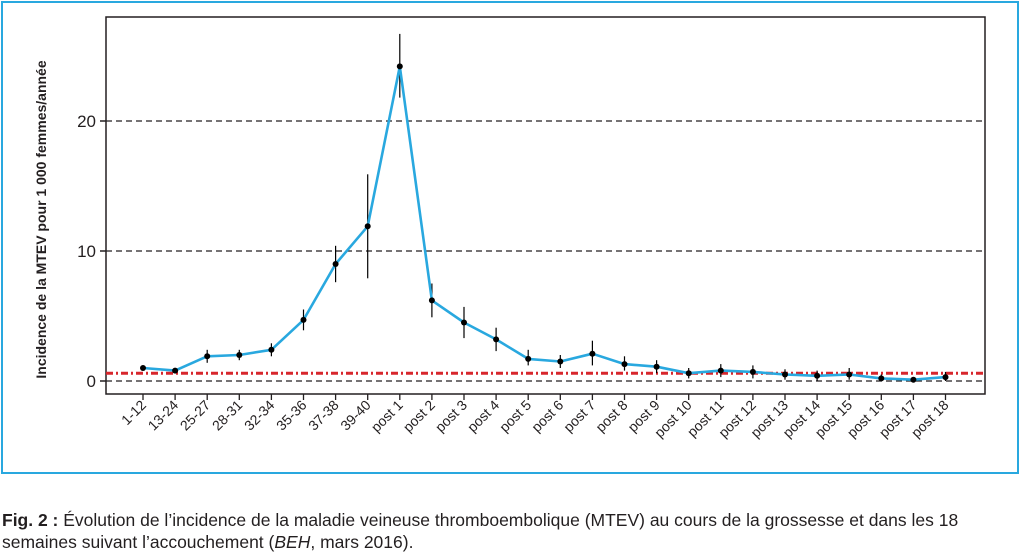 The height and width of the screenshot is (555, 1024). Describe the element at coordinates (362, 542) in the screenshot. I see `caption-text-end: , mars 2016).` at that location.